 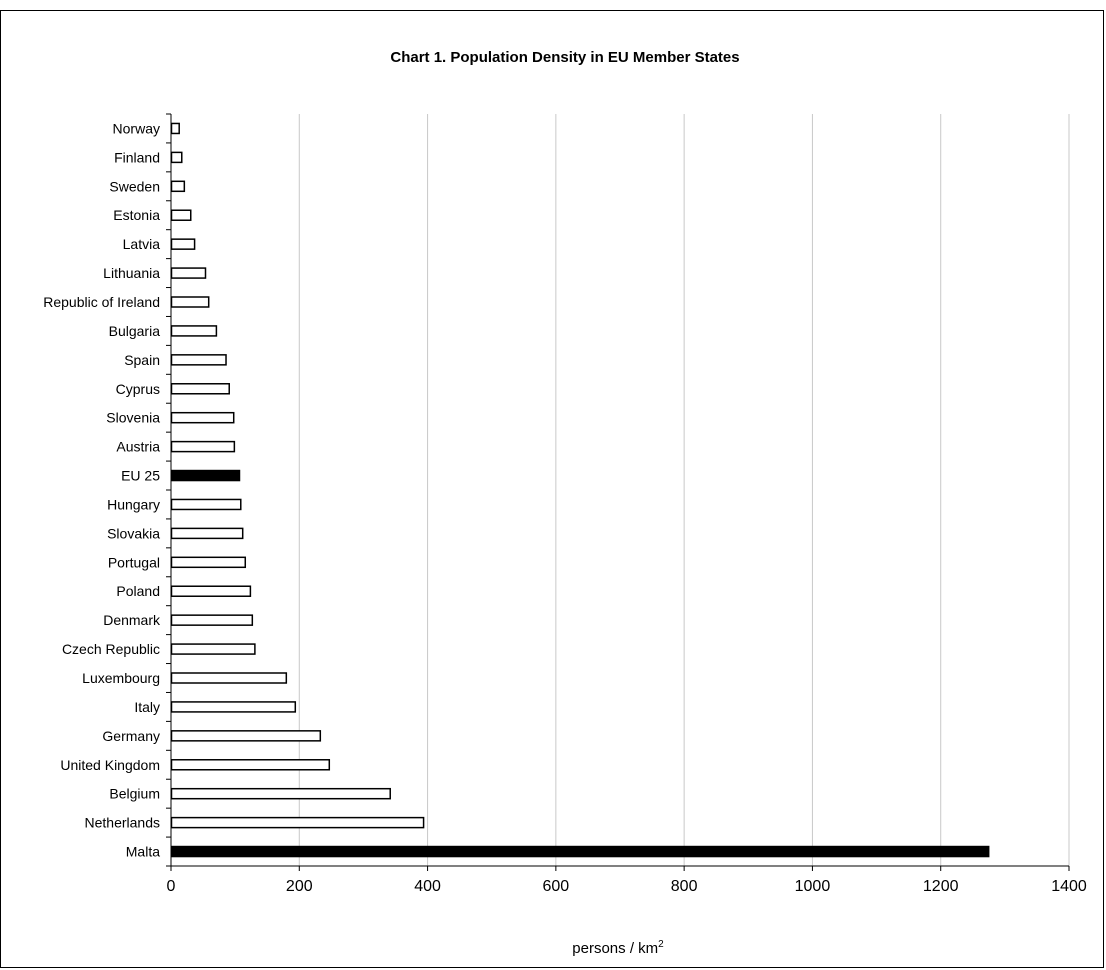 I want to click on x-axis-title-superscript: 2, so click(x=661, y=944).